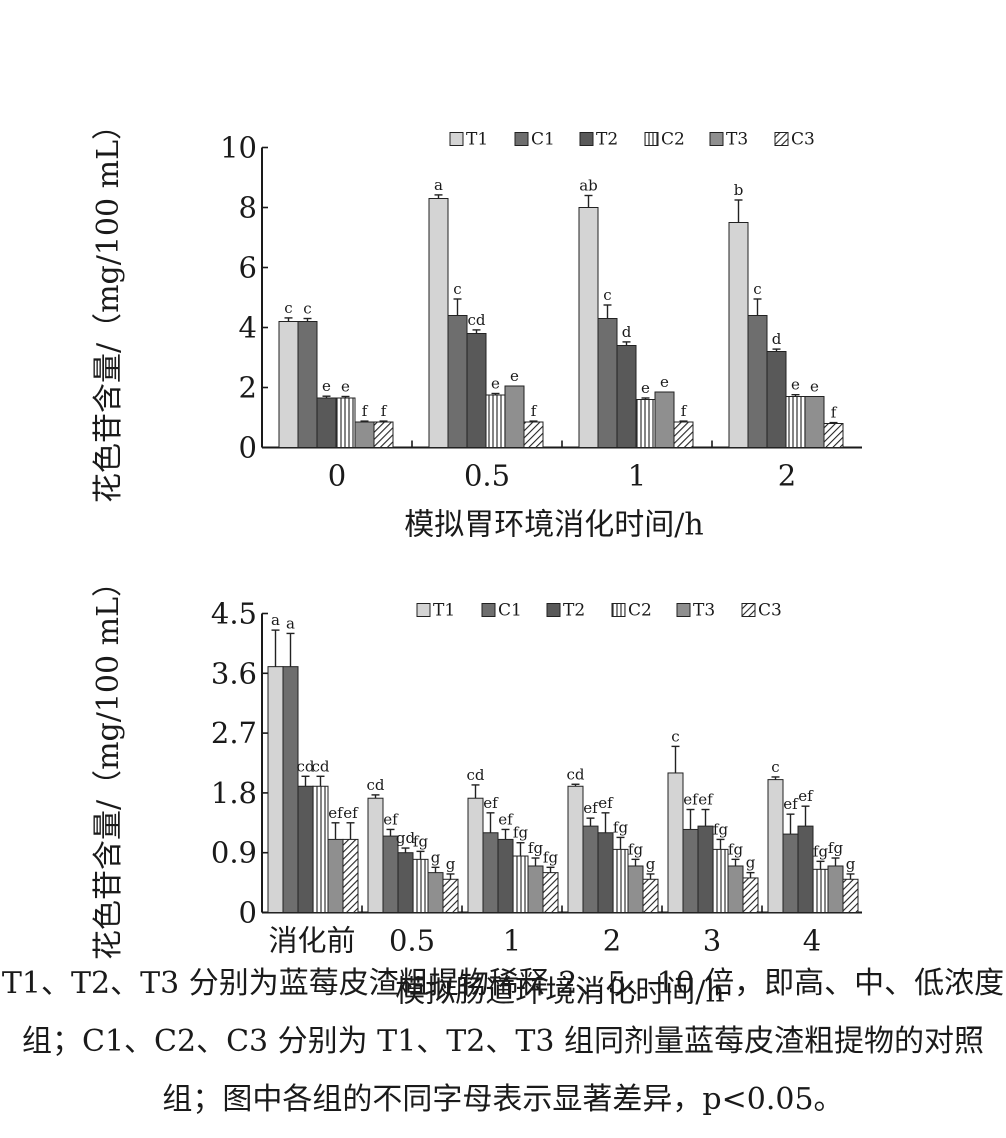  I want to click on x-tick-label: 消化前, so click(311, 941).